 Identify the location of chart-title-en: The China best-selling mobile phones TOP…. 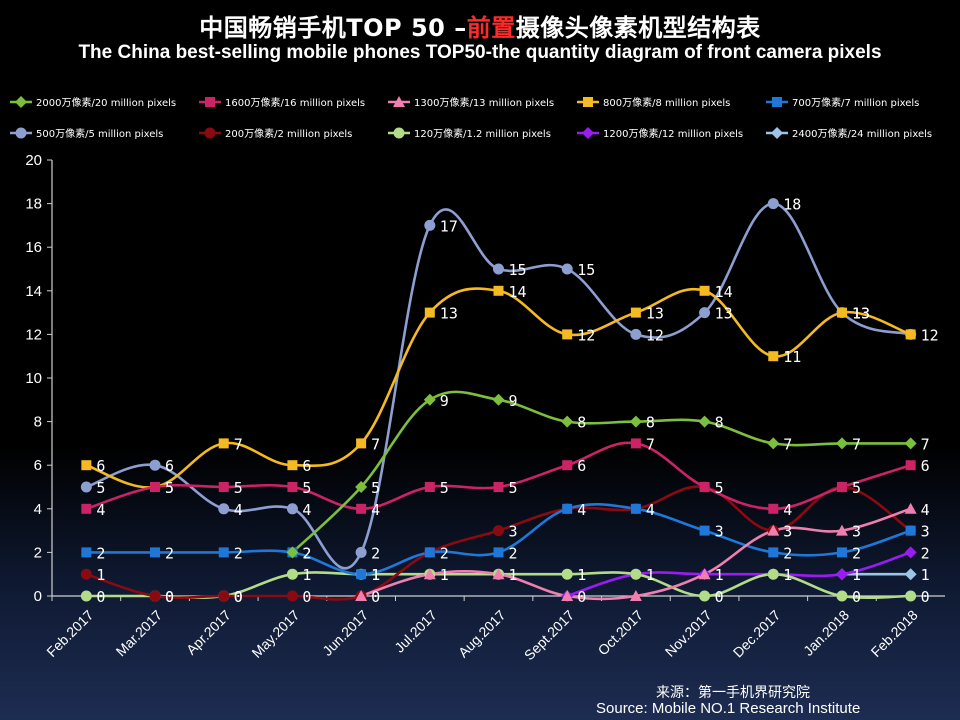
(480, 52).